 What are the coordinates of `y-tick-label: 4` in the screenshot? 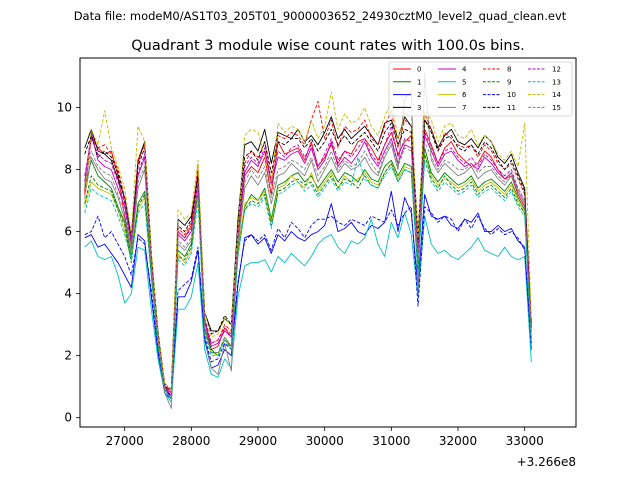 It's located at (68, 294).